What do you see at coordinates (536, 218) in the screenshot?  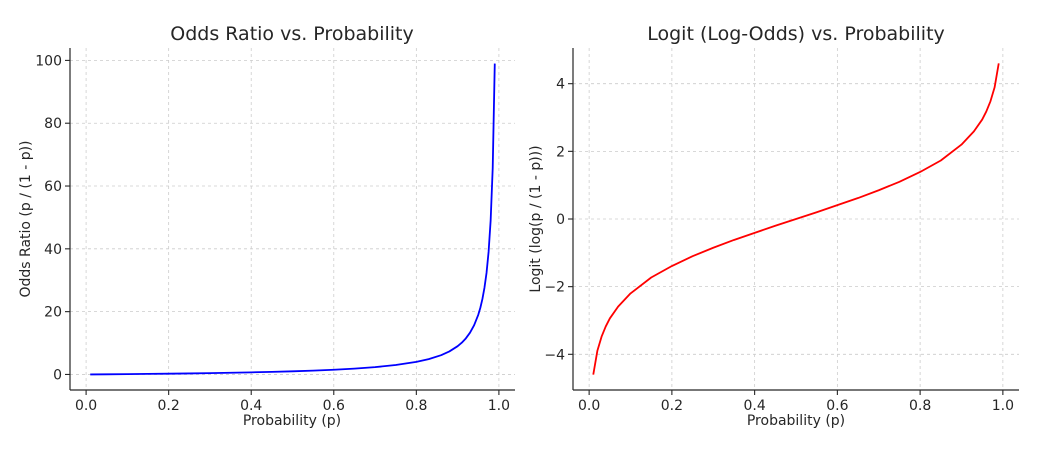 I see `y-axis-label: Logit (log(p / (1 - p)))` at bounding box center [536, 218].